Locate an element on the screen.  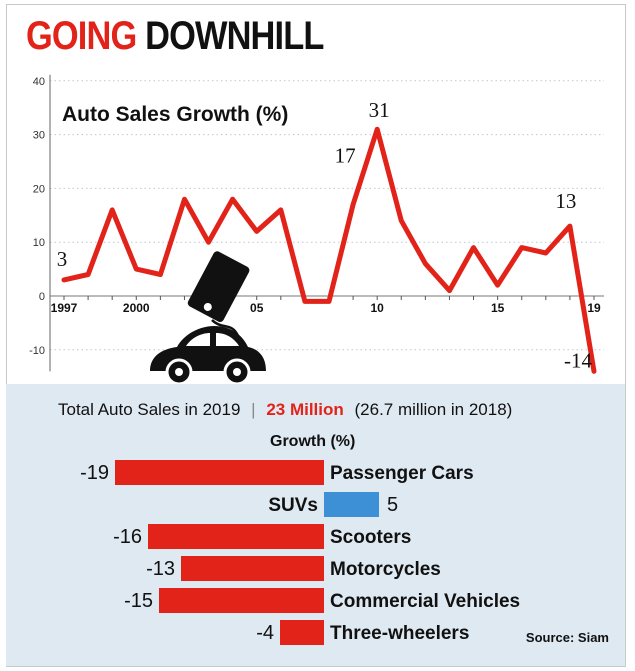
summary-prefix: Total Auto Sales in 2019 is located at coordinates (149, 409).